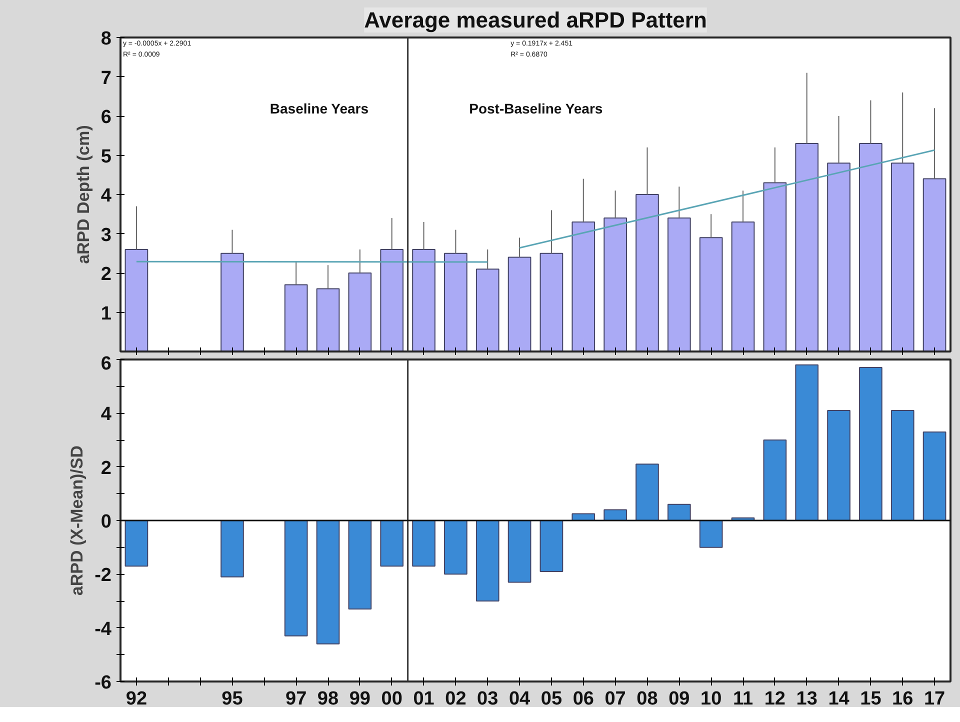 This screenshot has width=960, height=722. What do you see at coordinates (679, 699) in the screenshot?
I see `x-tick-label: 09` at bounding box center [679, 699].